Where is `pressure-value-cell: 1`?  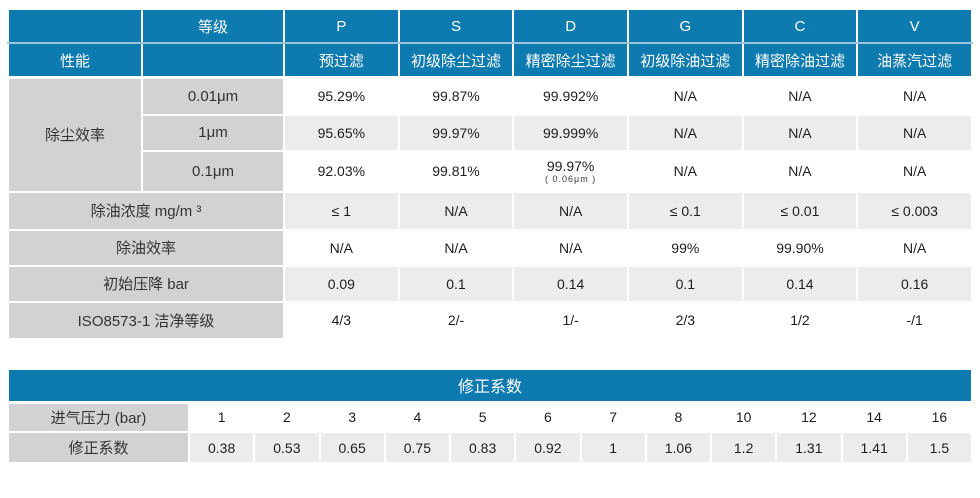
pressure-value-cell: 1 is located at coordinates (221, 417).